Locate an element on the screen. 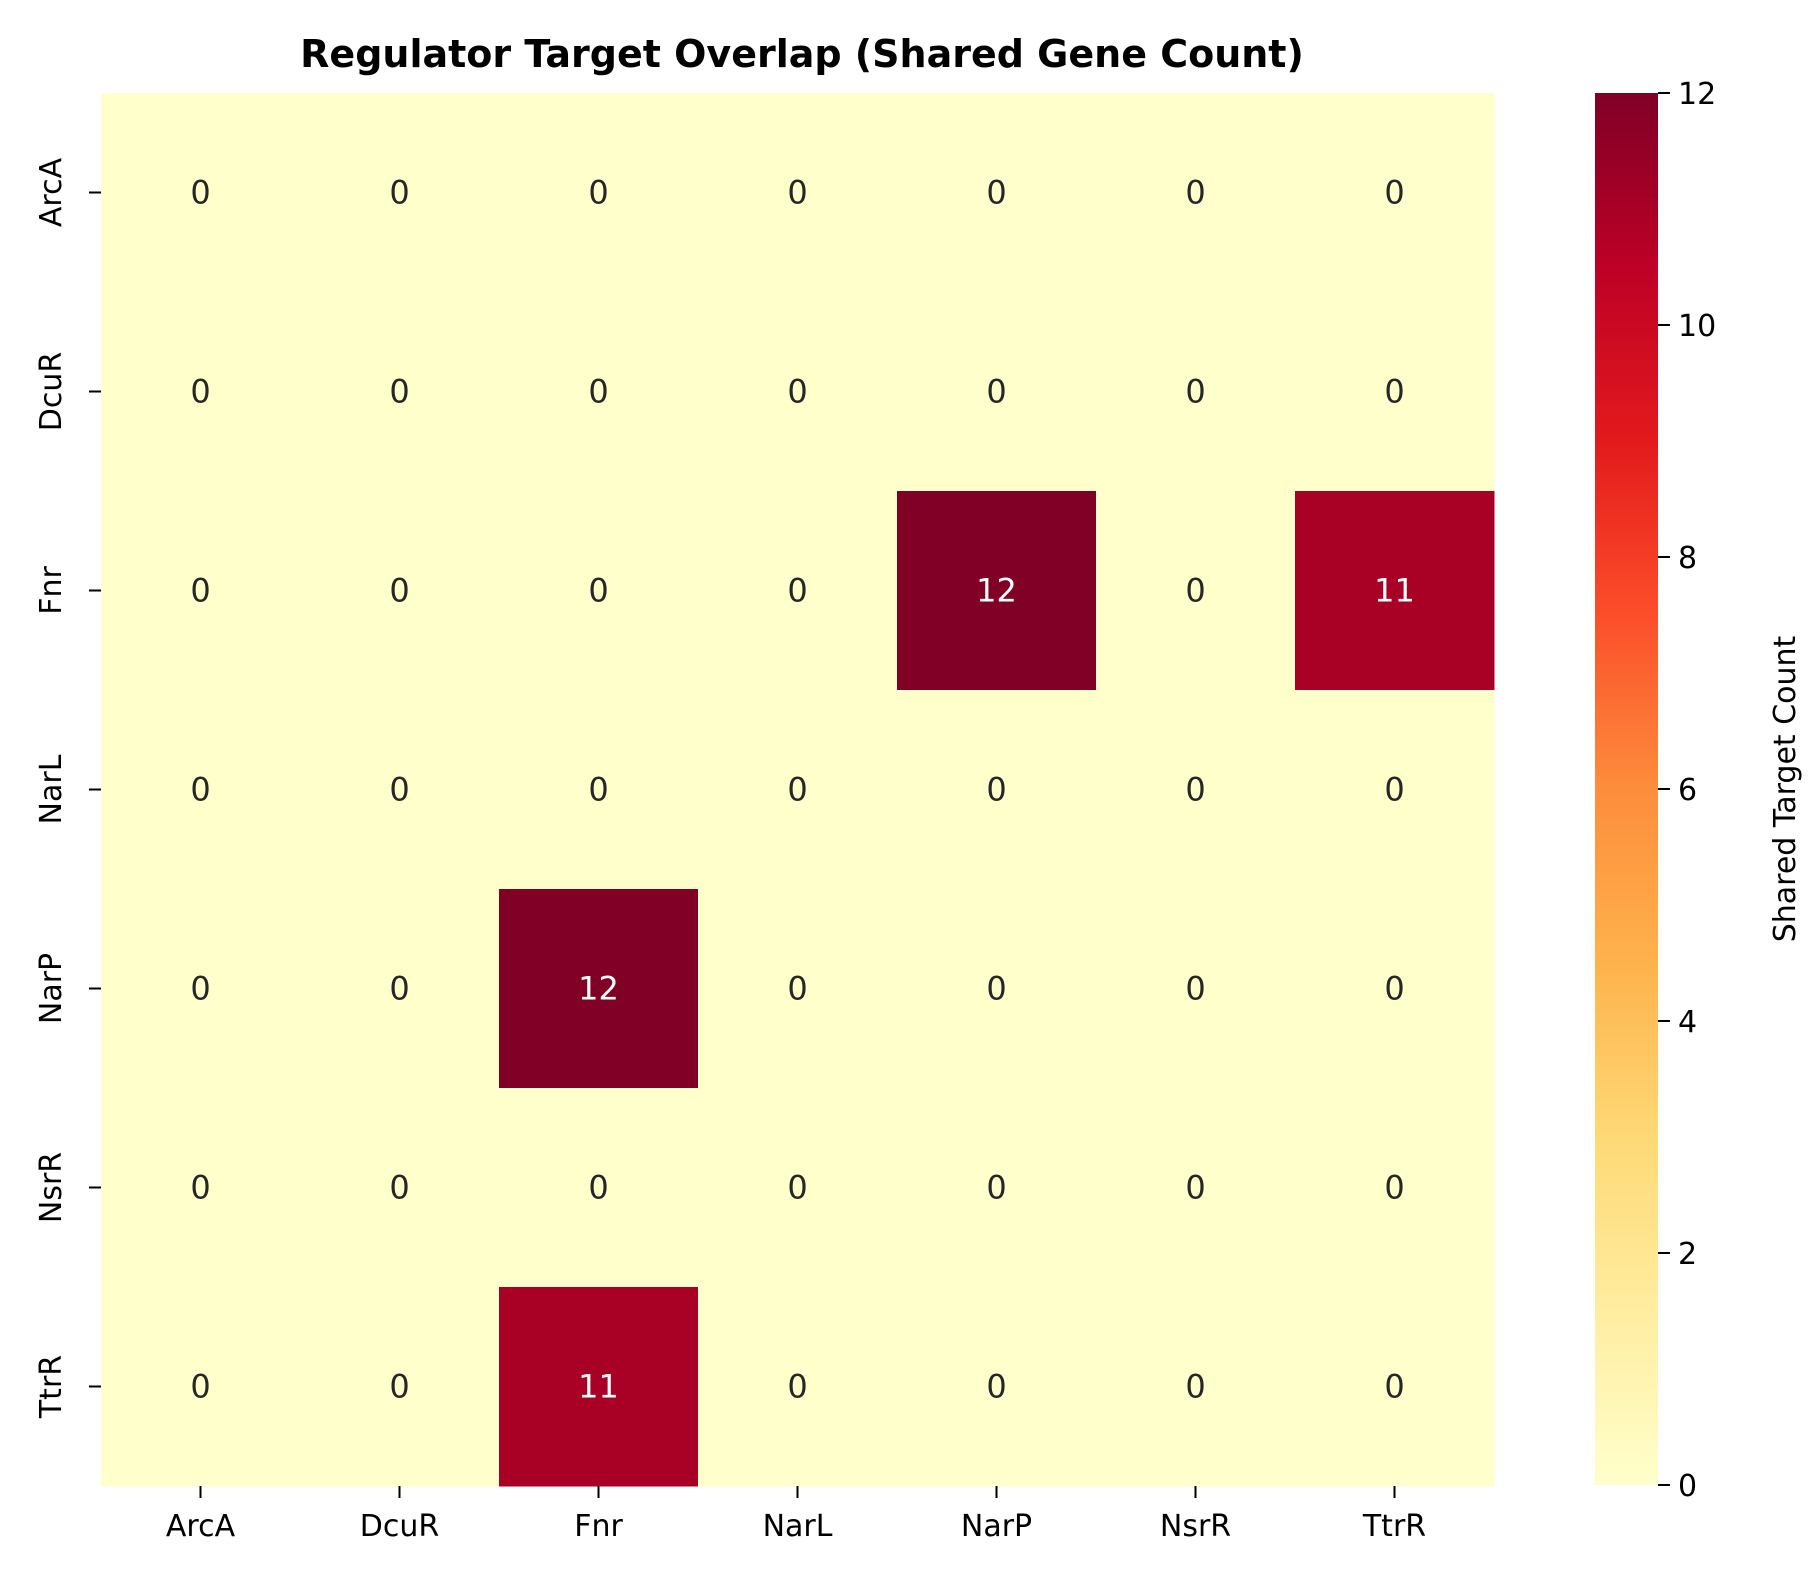 Image resolution: width=1820 pixels, height=1580 pixels. y-axis: ArcA DcuR Fnr NarL NarP NsrR TtrR is located at coordinates (67, 788).